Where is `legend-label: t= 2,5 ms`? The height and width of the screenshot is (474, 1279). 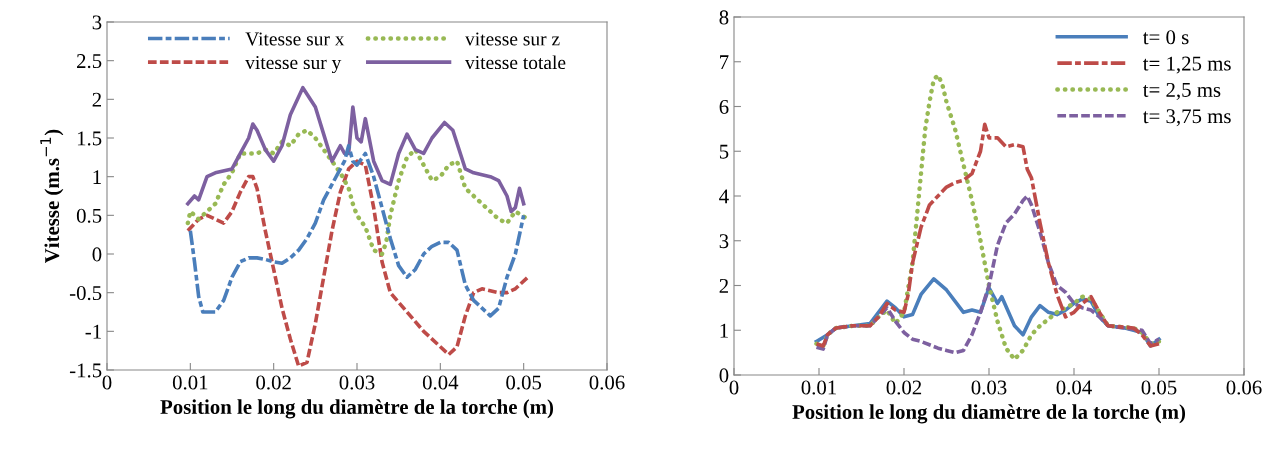
legend-label: t= 2,5 ms is located at coordinates (1181, 91).